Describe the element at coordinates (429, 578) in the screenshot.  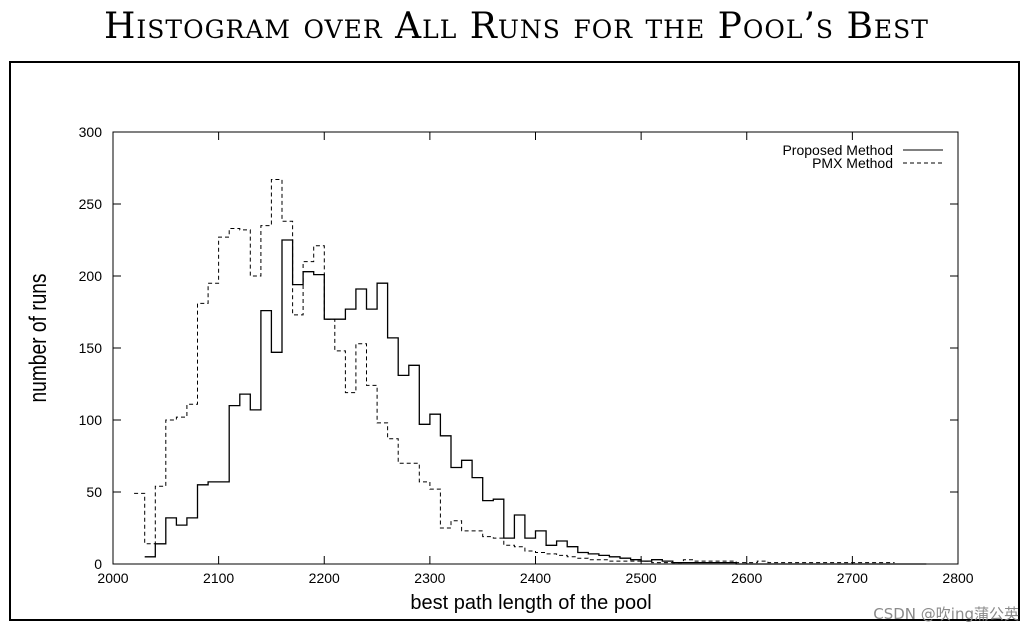
I see `x-tick-label: 2300` at that location.